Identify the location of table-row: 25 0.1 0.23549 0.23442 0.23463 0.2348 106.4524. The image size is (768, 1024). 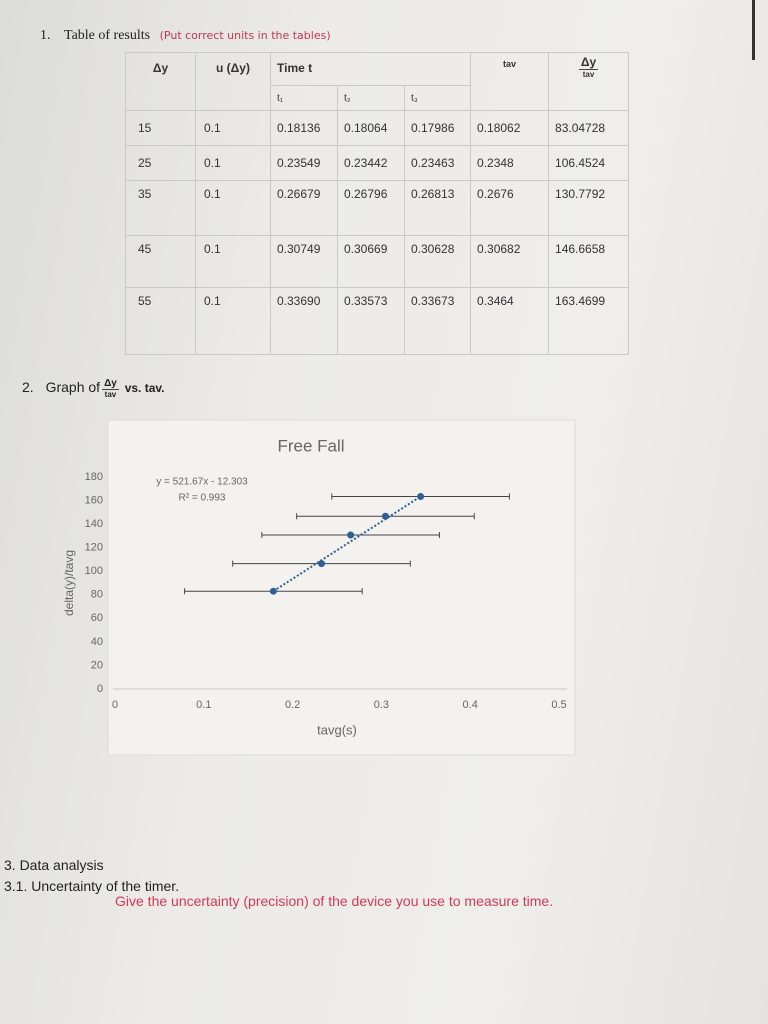
(377, 163).